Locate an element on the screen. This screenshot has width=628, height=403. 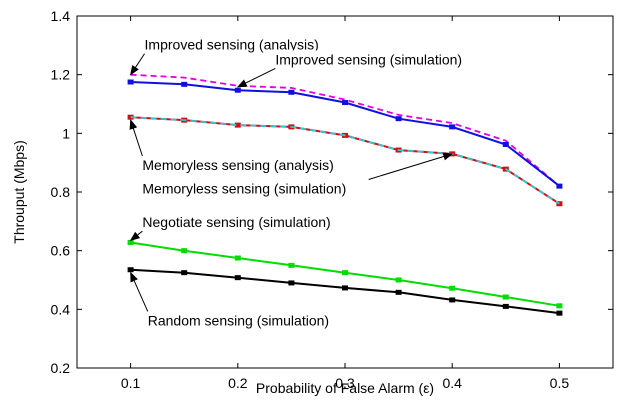
x-tick-label: 0.5 is located at coordinates (560, 383).